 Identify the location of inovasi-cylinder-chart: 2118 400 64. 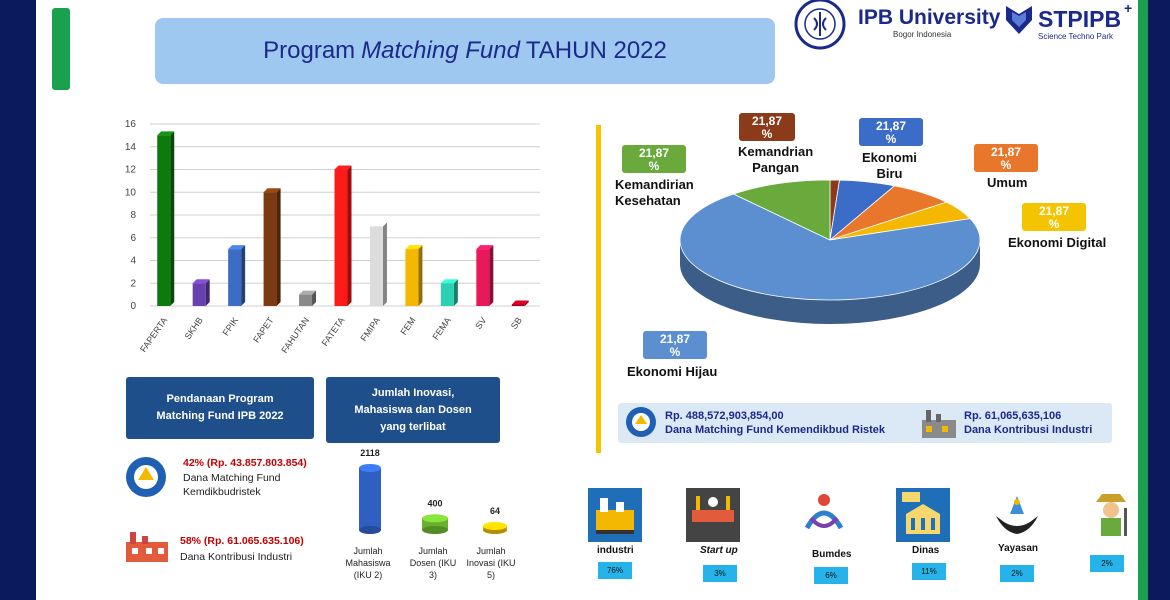
(433, 491).